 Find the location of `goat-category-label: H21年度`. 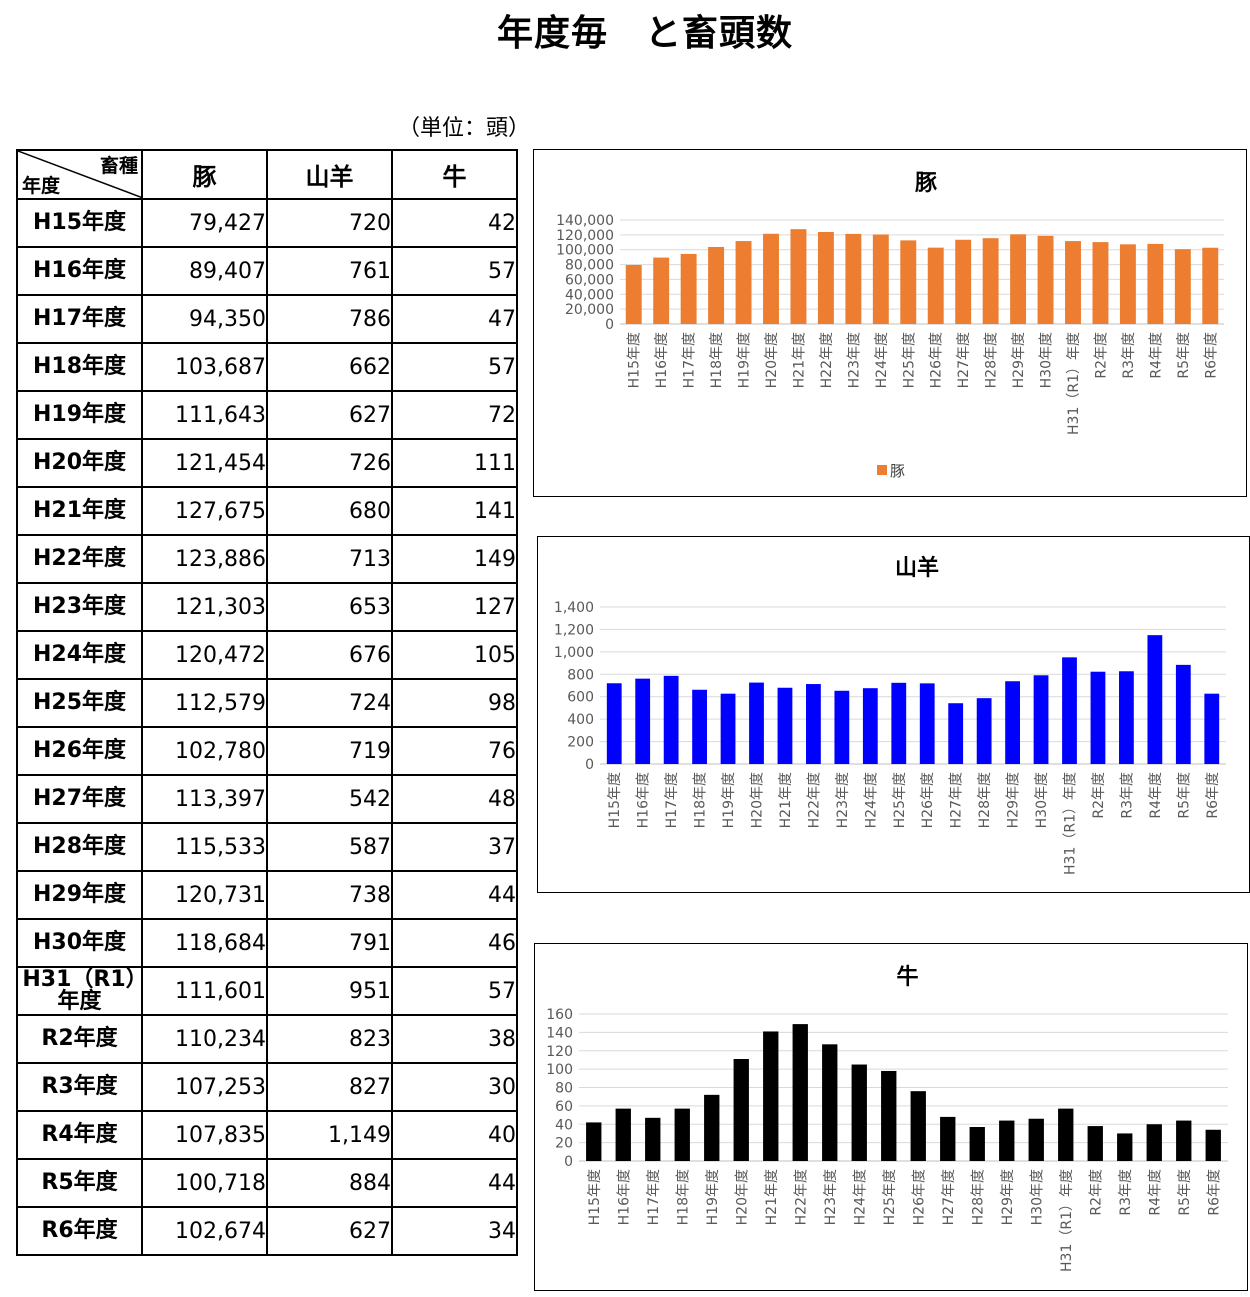

goat-category-label: H21年度 is located at coordinates (786, 800).